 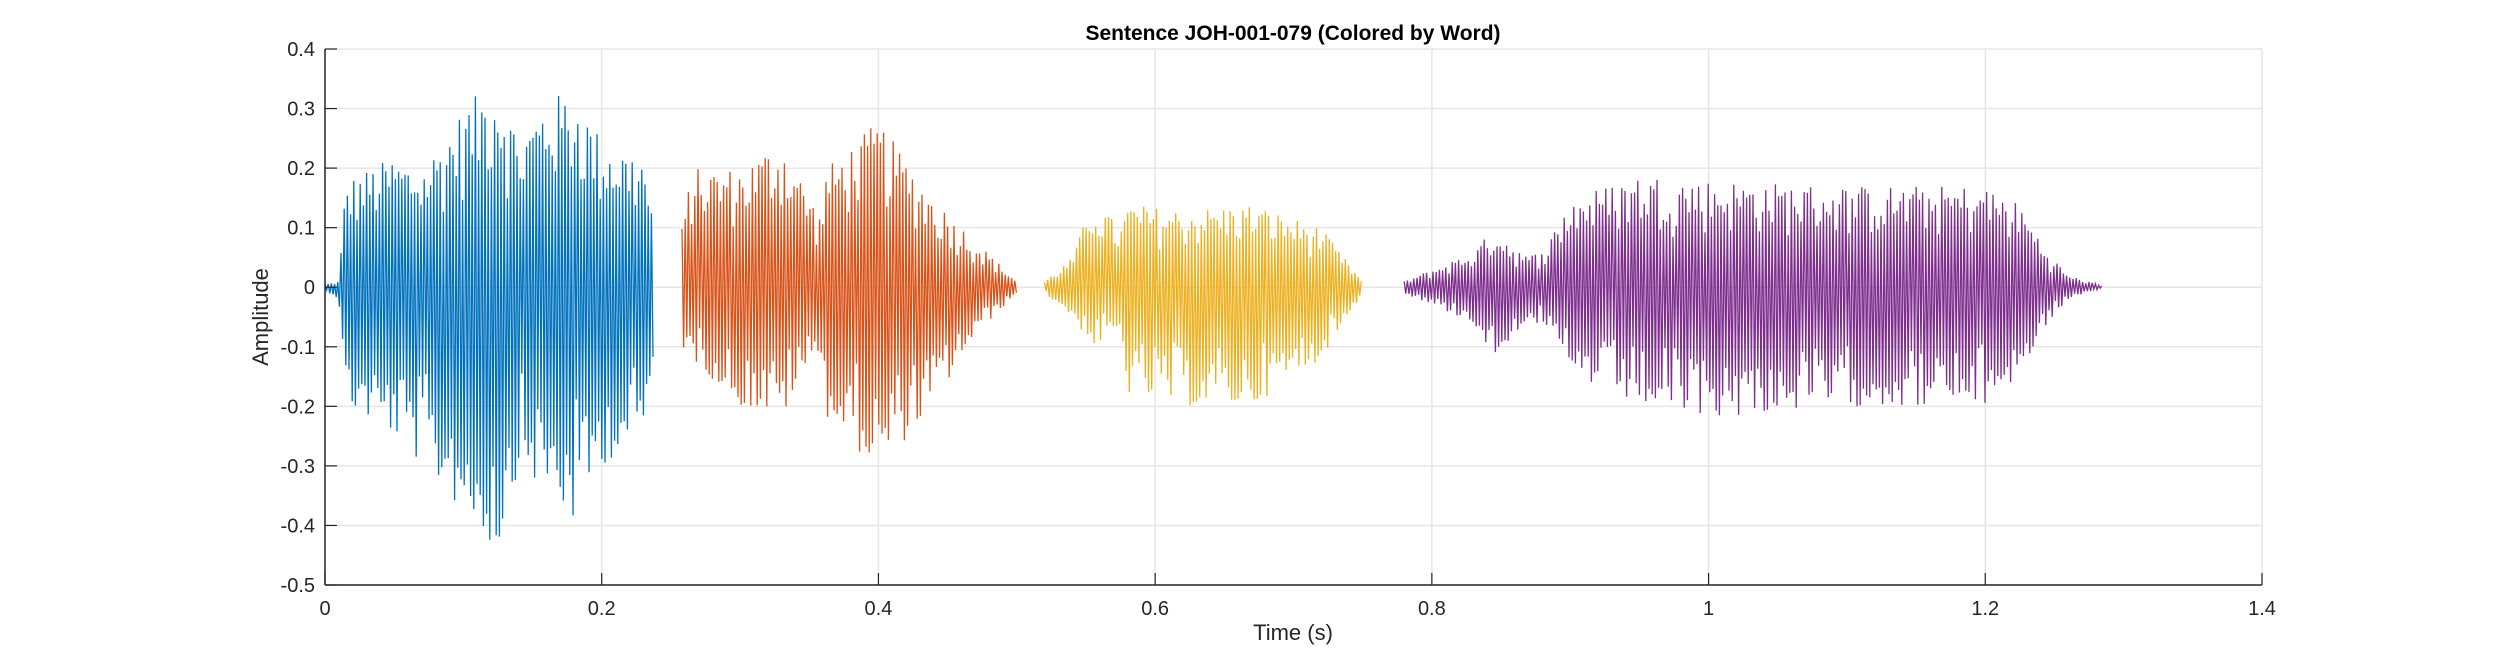 I want to click on y-tick-label: -0.5, so click(x=298, y=586).